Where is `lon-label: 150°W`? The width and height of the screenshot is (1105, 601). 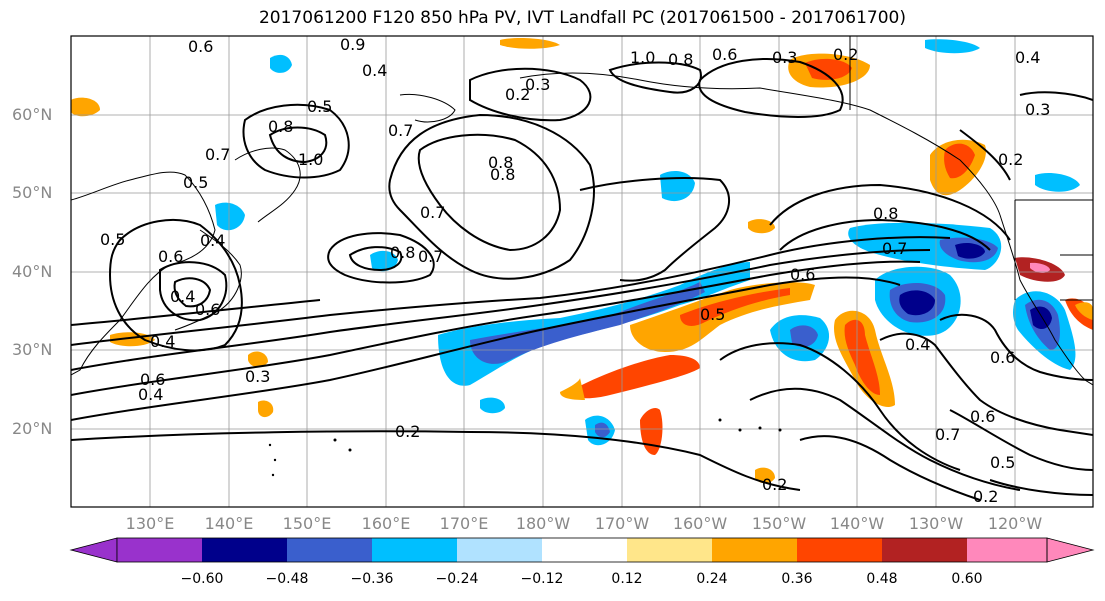 lon-label: 150°W is located at coordinates (779, 523).